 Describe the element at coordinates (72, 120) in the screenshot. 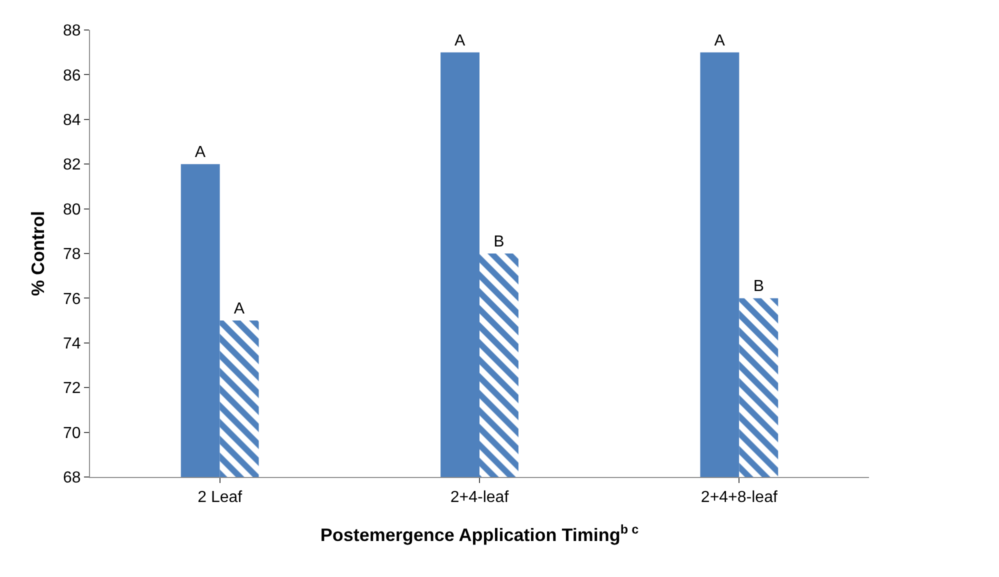

I see `y-tick-label: 84` at that location.